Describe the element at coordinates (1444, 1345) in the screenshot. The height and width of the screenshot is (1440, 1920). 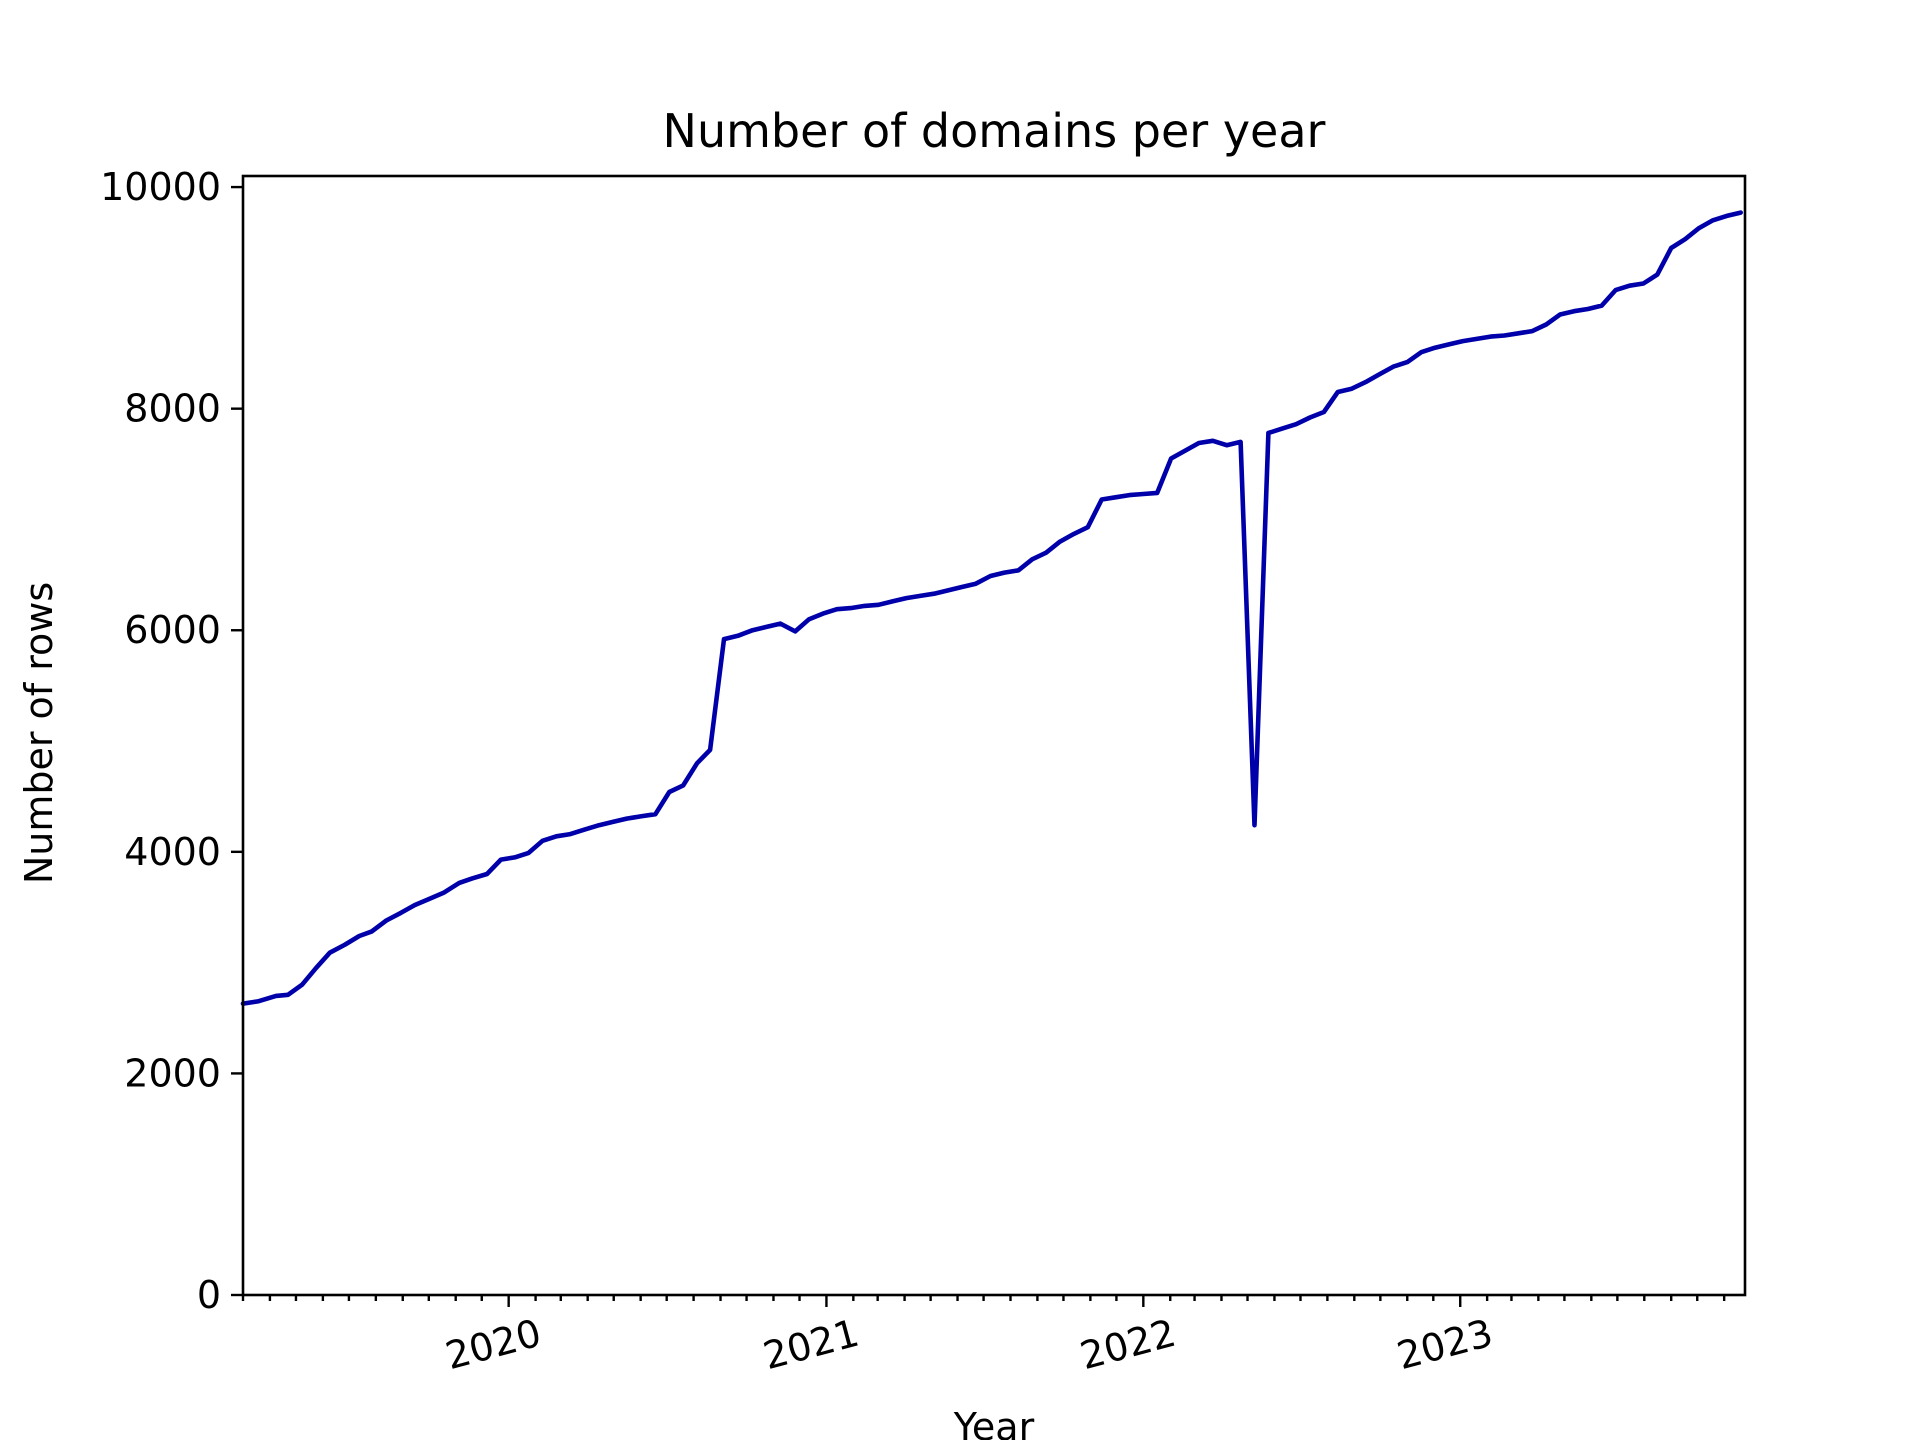
I see `x-tick-label: 2023` at that location.